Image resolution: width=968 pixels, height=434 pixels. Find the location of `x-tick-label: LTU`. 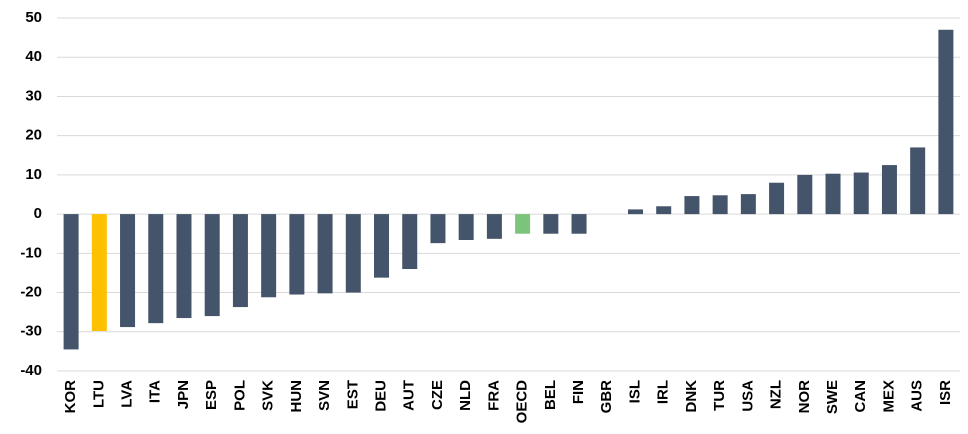

x-tick-label: LTU is located at coordinates (98, 394).